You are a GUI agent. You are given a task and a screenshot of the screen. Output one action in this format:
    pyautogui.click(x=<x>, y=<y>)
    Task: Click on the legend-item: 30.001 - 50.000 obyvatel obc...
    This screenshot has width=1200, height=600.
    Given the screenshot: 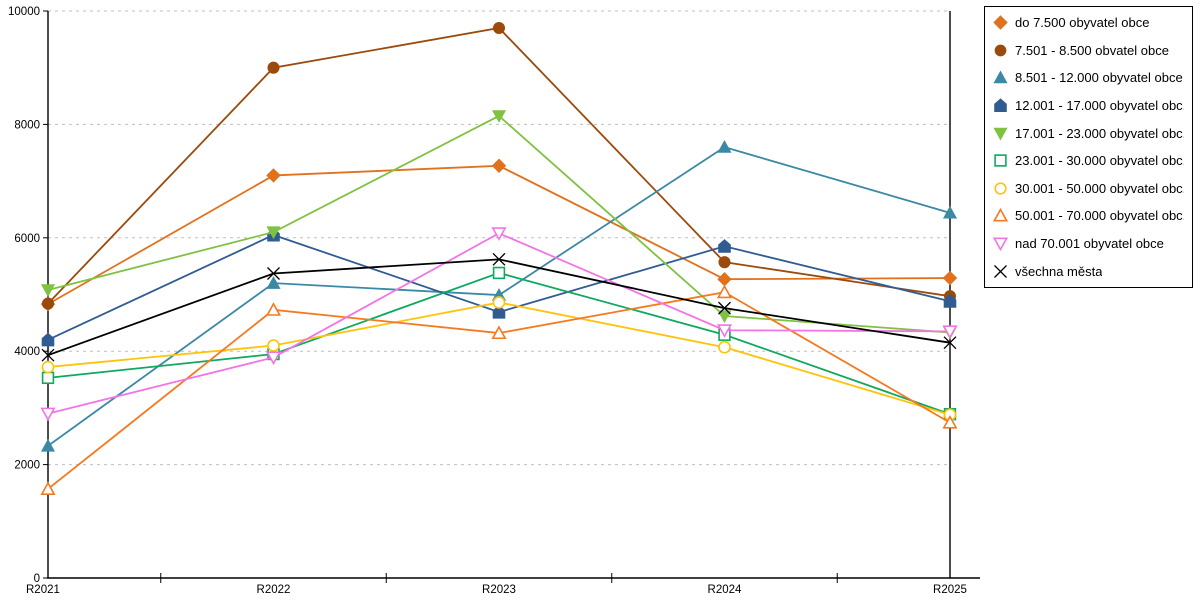 What is the action you would take?
    pyautogui.click(x=1088, y=188)
    